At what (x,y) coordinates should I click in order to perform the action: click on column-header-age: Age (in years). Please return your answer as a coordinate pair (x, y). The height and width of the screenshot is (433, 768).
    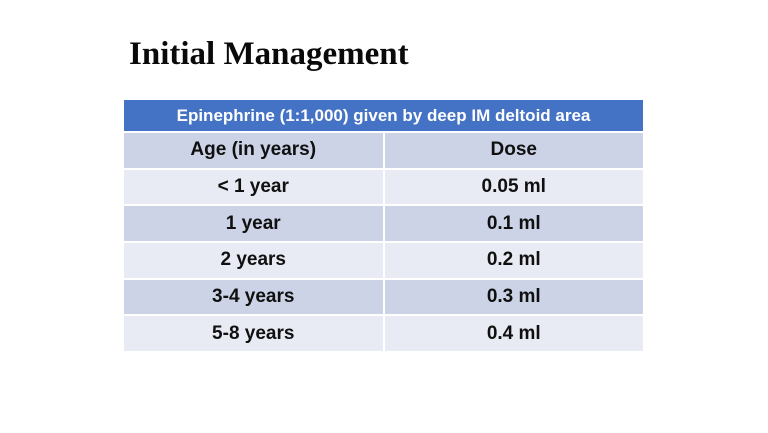
    Looking at the image, I should click on (253, 150).